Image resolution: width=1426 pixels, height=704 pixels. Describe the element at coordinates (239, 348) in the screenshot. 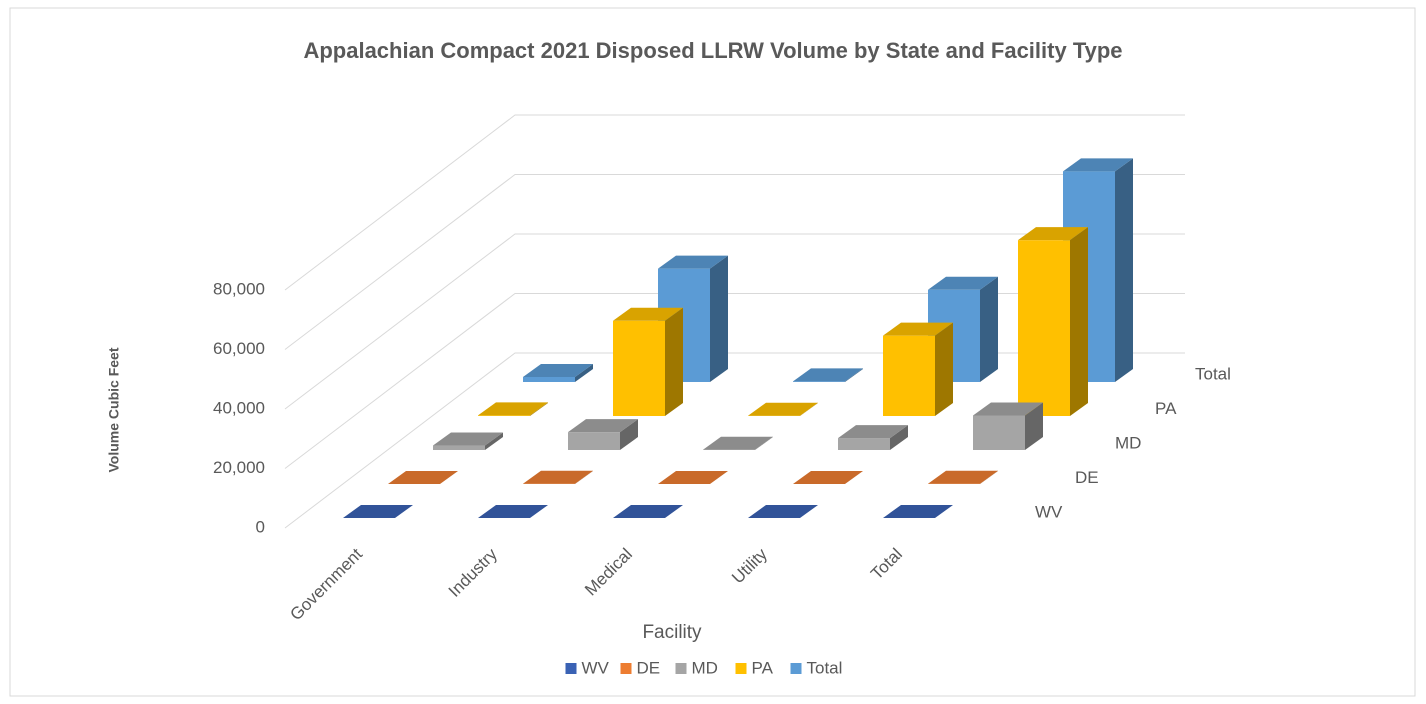

I see `y-tick-label: 60,000` at that location.